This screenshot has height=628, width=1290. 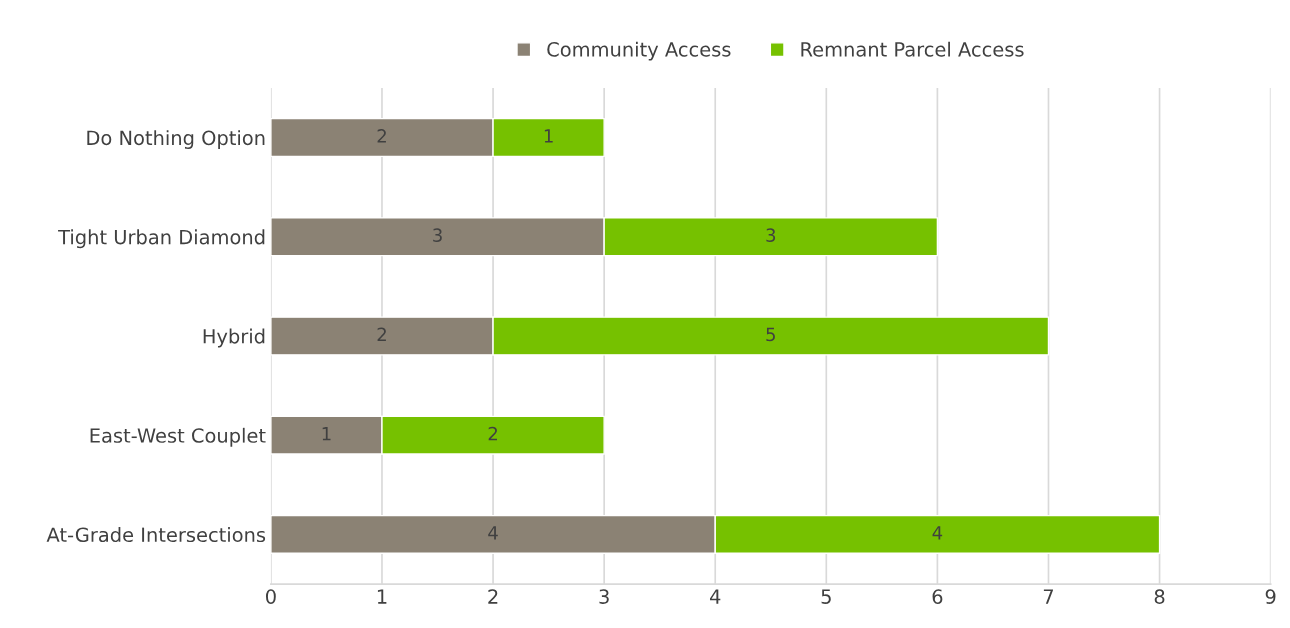 I want to click on y-tick-label: Tight Urban Diamond, so click(x=161, y=239).